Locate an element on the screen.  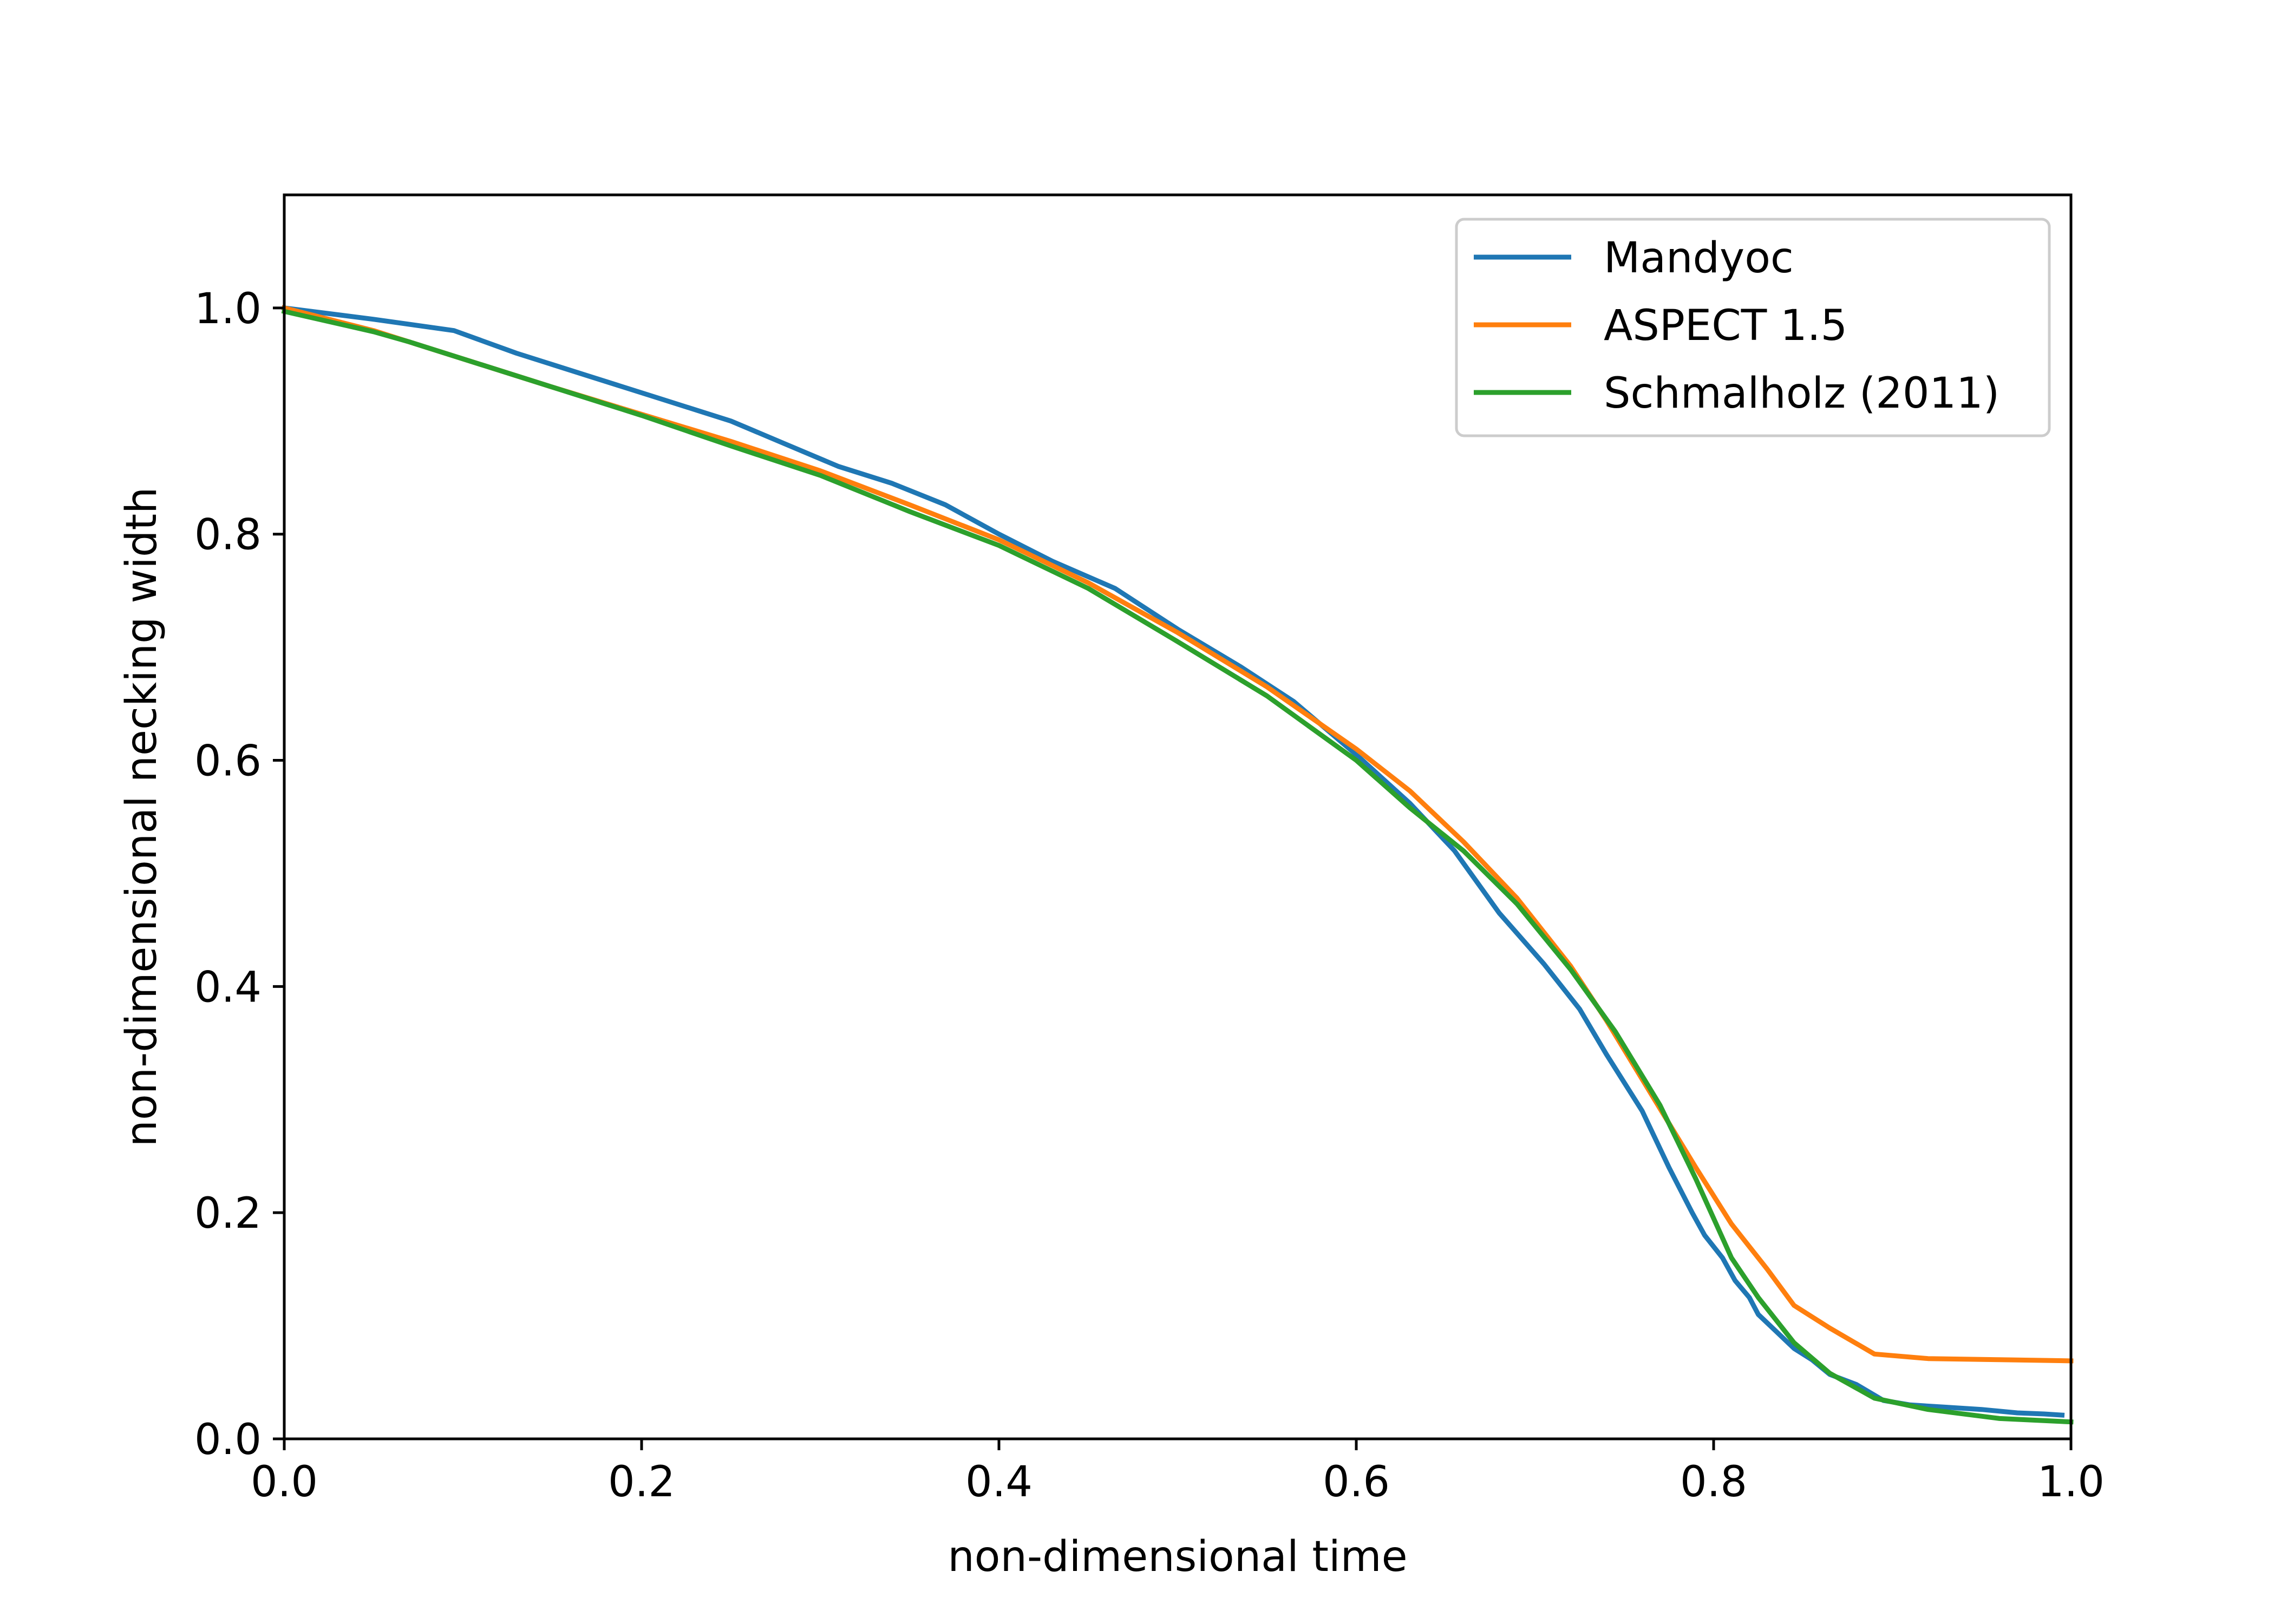
legend: Mandyoc ASPECT 1.5 Schmalholz (2011) is located at coordinates (1753, 327).